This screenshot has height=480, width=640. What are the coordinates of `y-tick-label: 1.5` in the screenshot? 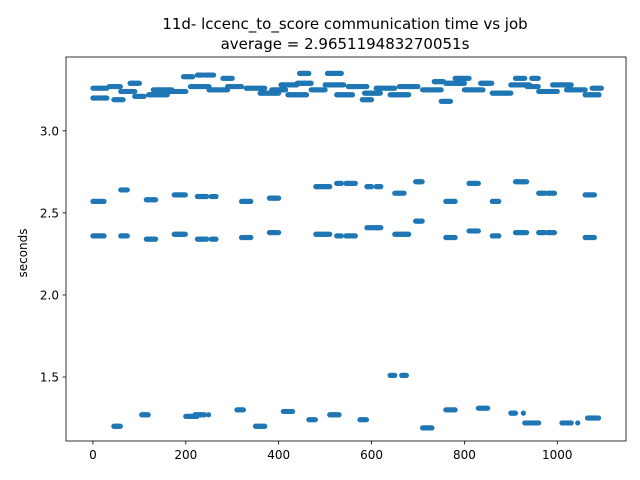 It's located at (49, 378).